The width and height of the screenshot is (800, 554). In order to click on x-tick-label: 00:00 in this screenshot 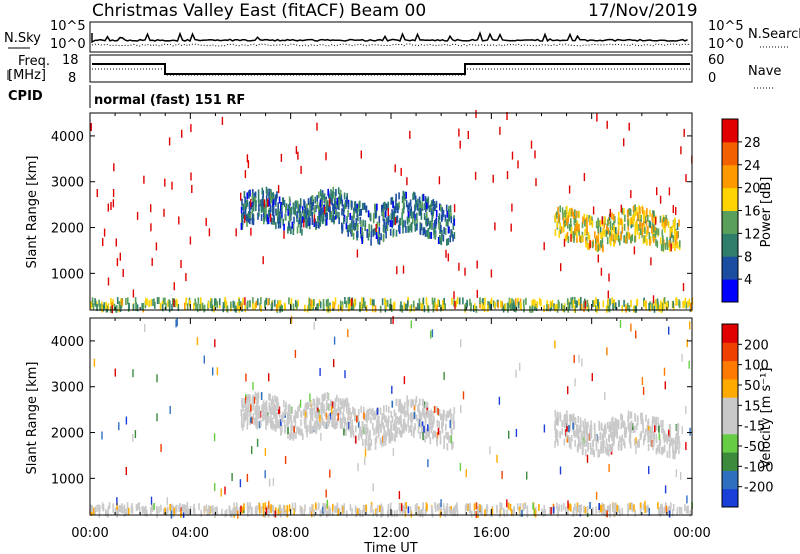, I will do `click(89, 533)`.